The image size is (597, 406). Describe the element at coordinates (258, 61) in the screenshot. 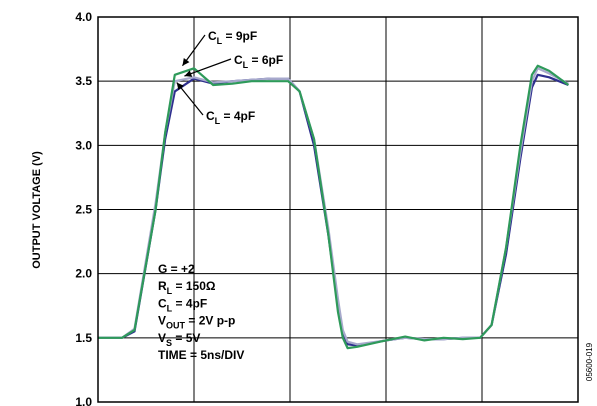

I see `annotation-label: CL = 6pF` at that location.